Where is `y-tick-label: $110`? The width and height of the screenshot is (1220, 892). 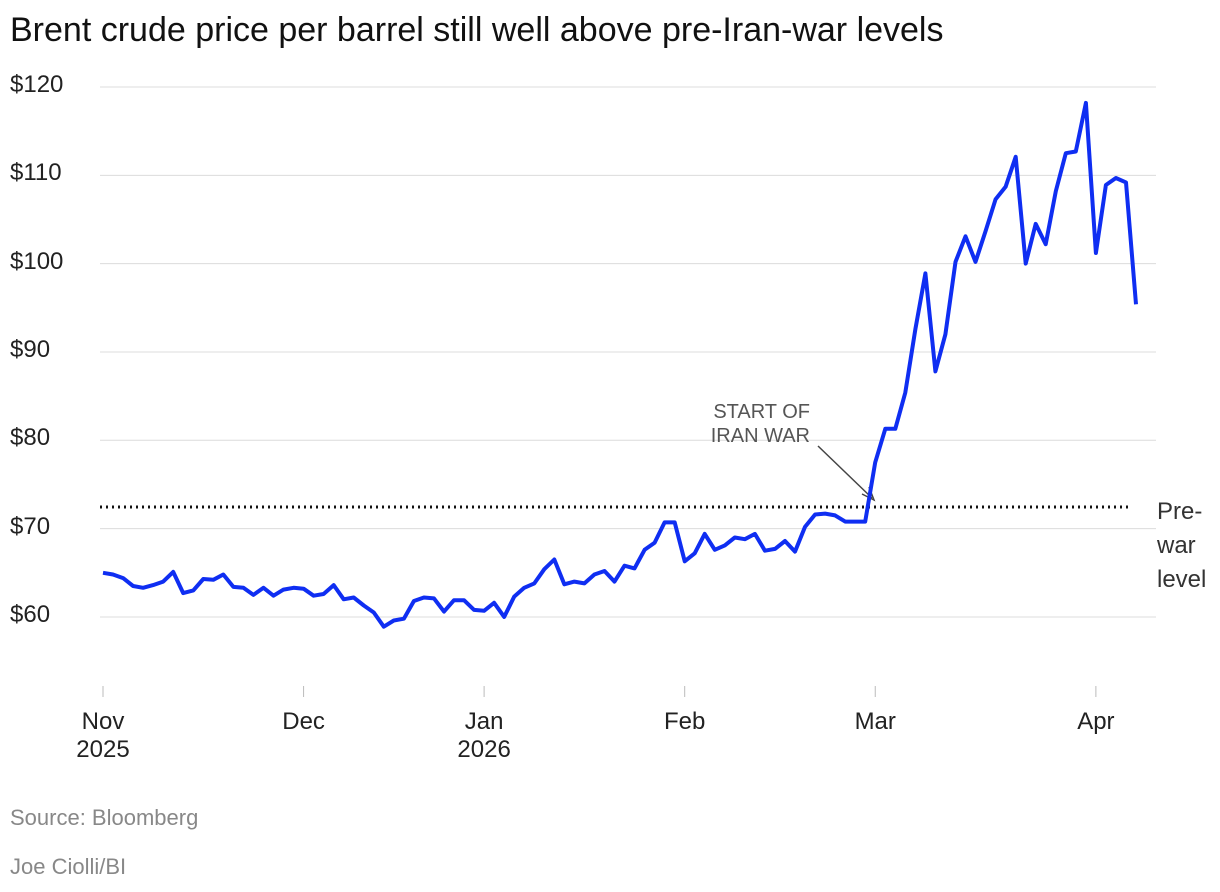
y-tick-label: $110 is located at coordinates (36, 173).